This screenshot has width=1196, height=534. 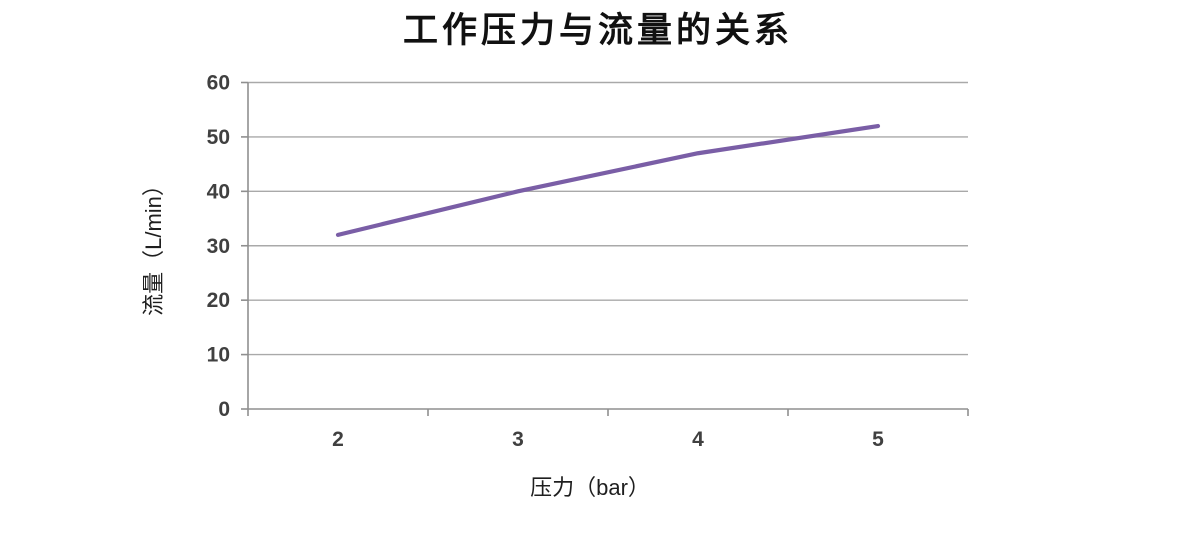 I want to click on x-tick-label: 4, so click(x=698, y=439).